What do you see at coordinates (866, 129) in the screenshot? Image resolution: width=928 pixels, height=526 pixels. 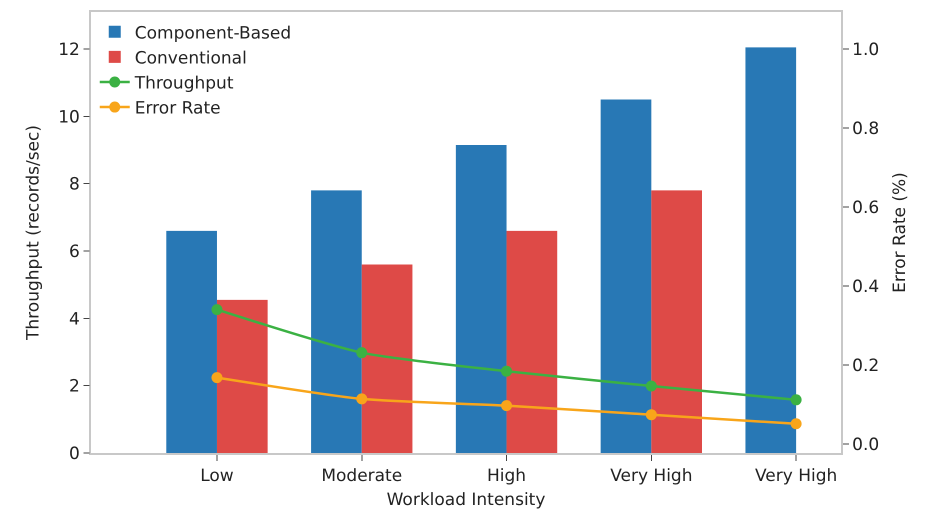 I see `y2-tick-label: 0.8` at bounding box center [866, 129].